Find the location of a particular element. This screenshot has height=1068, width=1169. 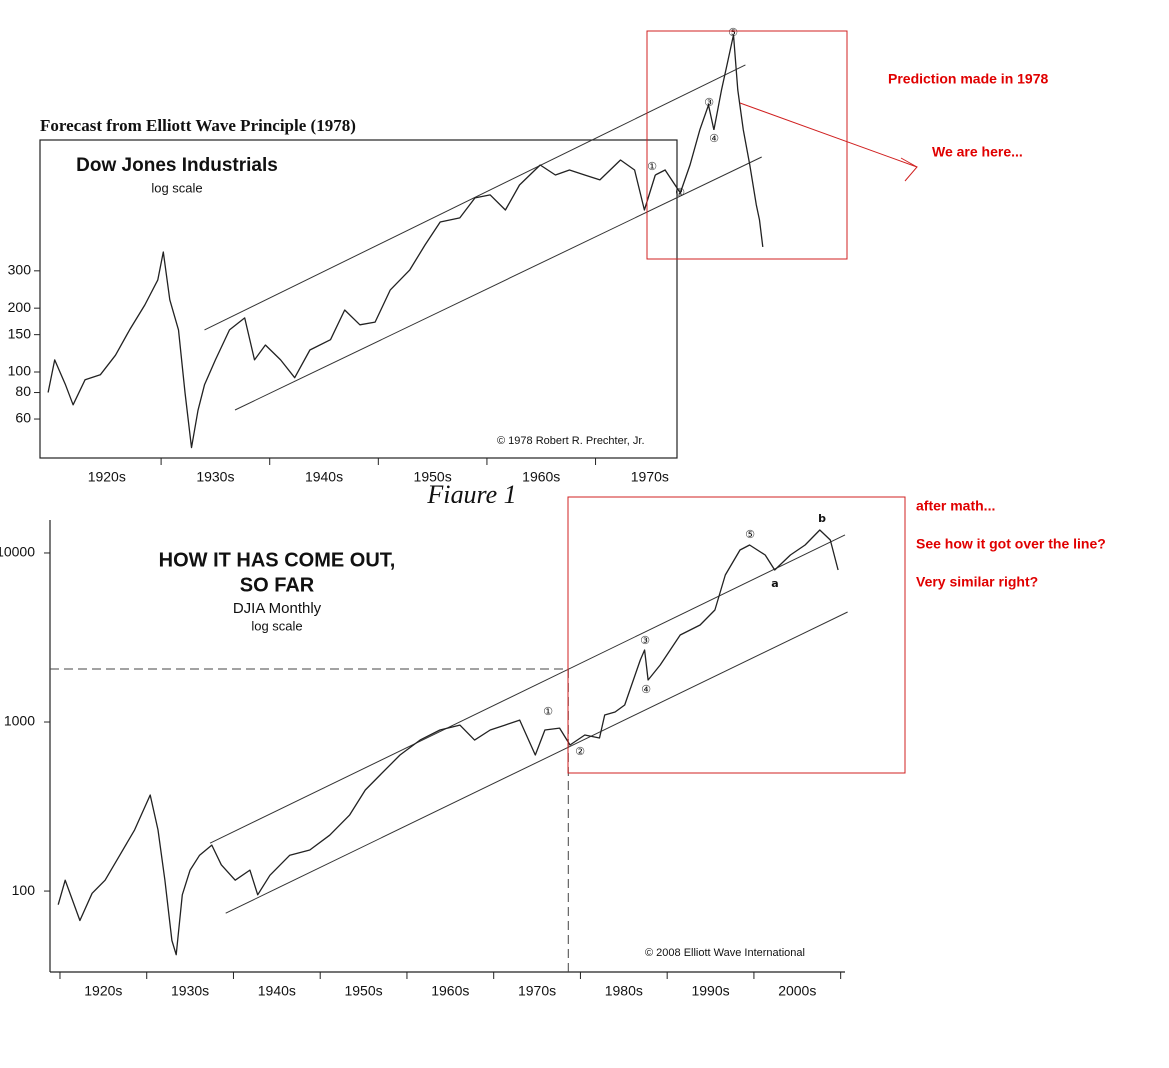

wave-label: b is located at coordinates (822, 518).